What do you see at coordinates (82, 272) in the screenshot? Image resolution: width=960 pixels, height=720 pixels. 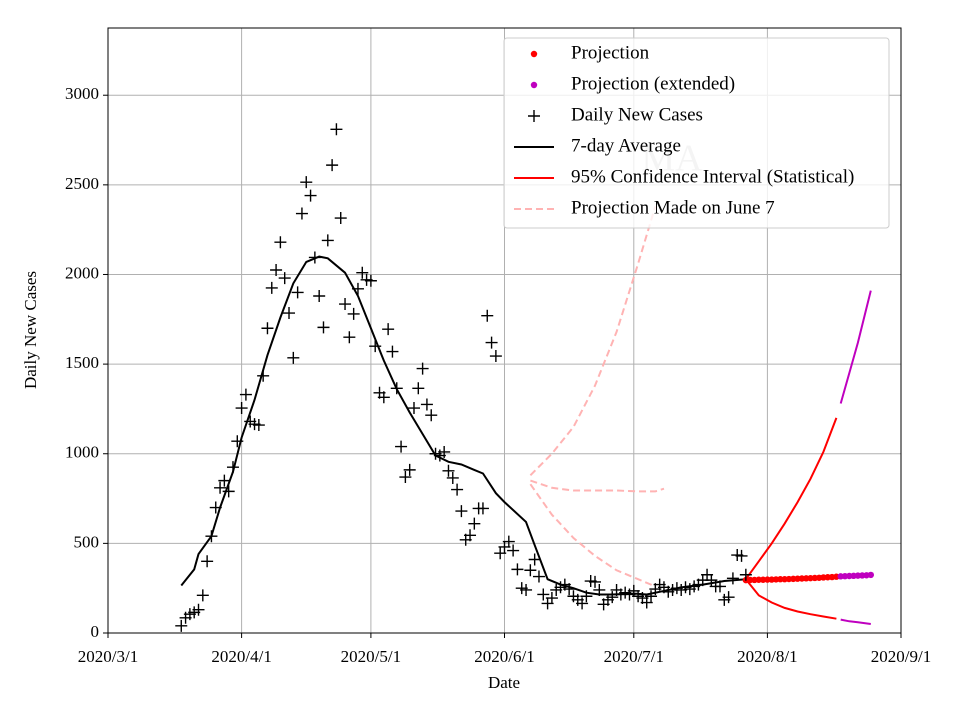 I see `y-tick-label: 2000` at bounding box center [82, 272].